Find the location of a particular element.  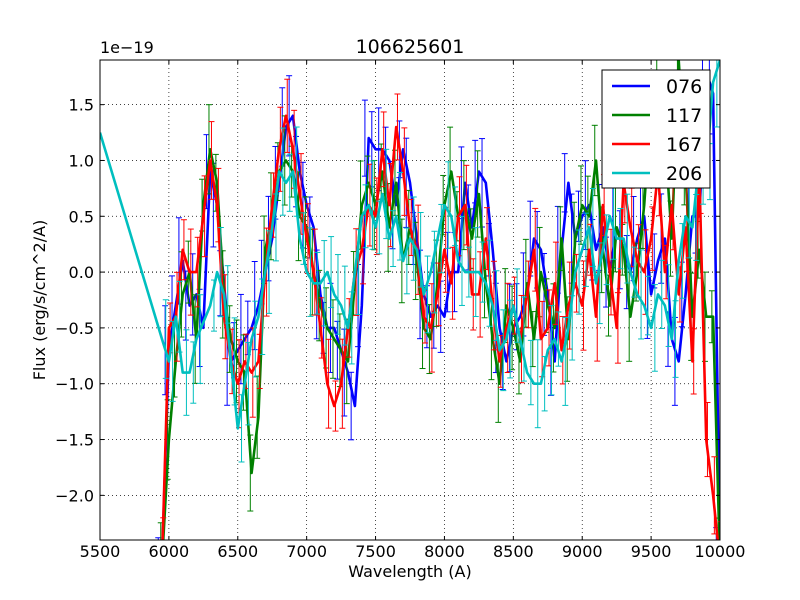

legend-label-167: 167 is located at coordinates (684, 145).